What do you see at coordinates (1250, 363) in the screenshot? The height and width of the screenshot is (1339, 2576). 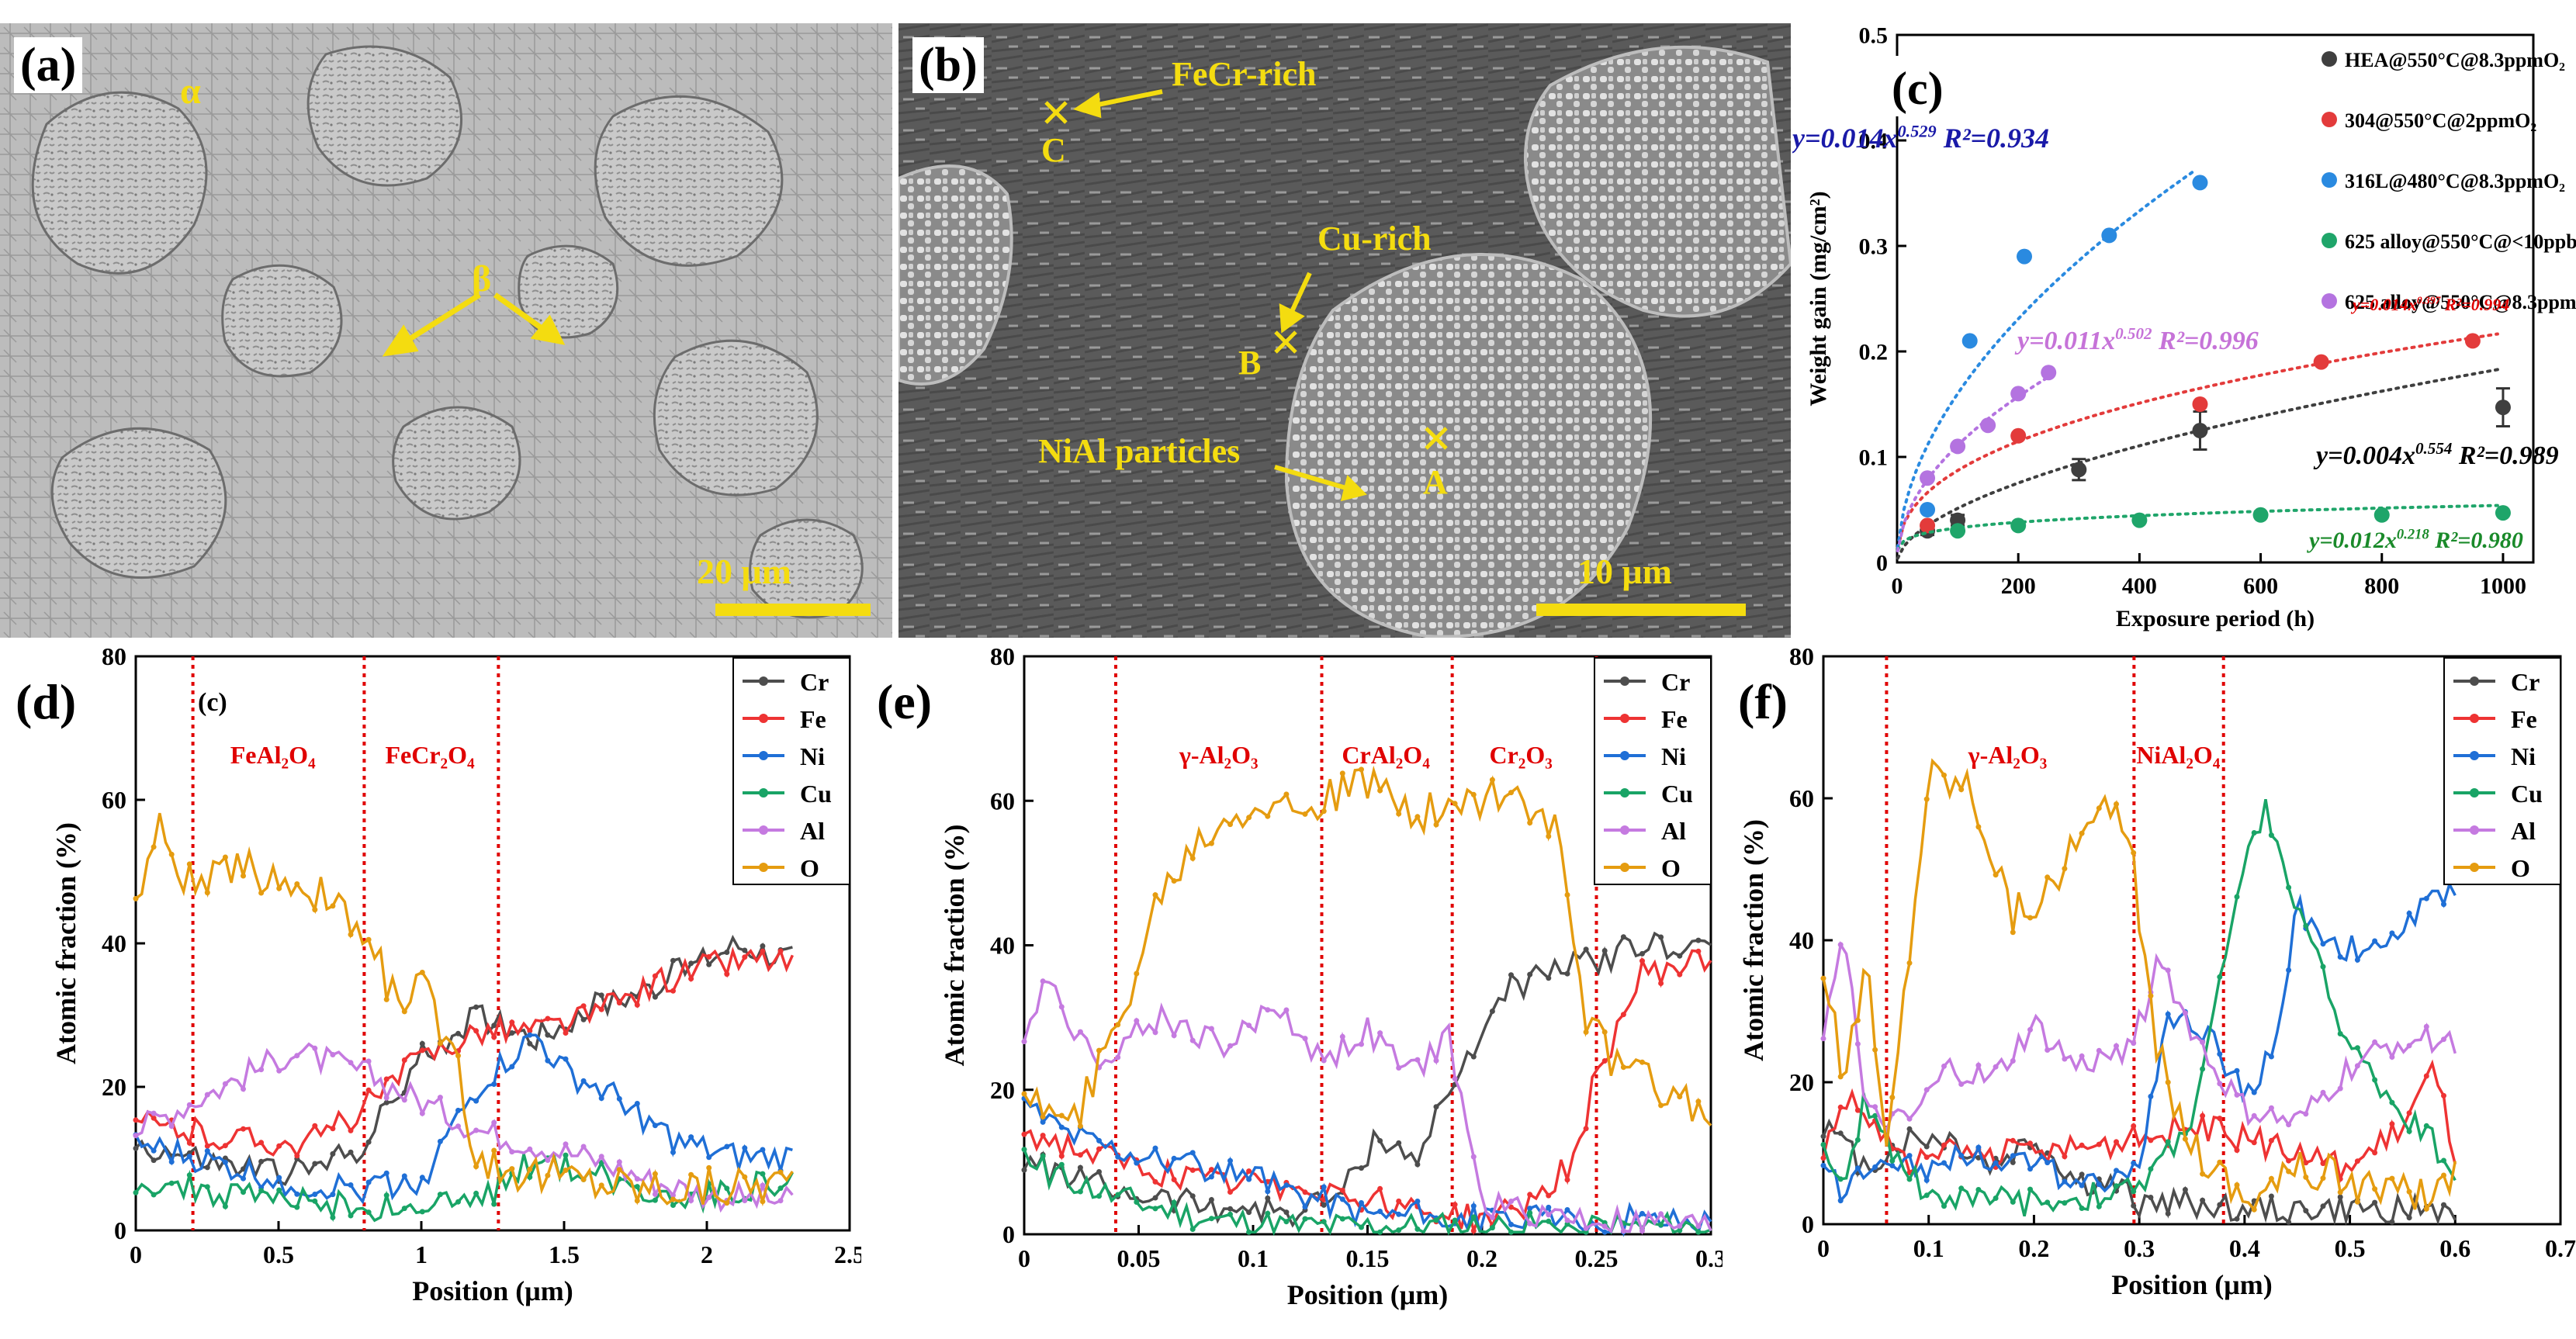 I see `point-b-label: B` at bounding box center [1250, 363].